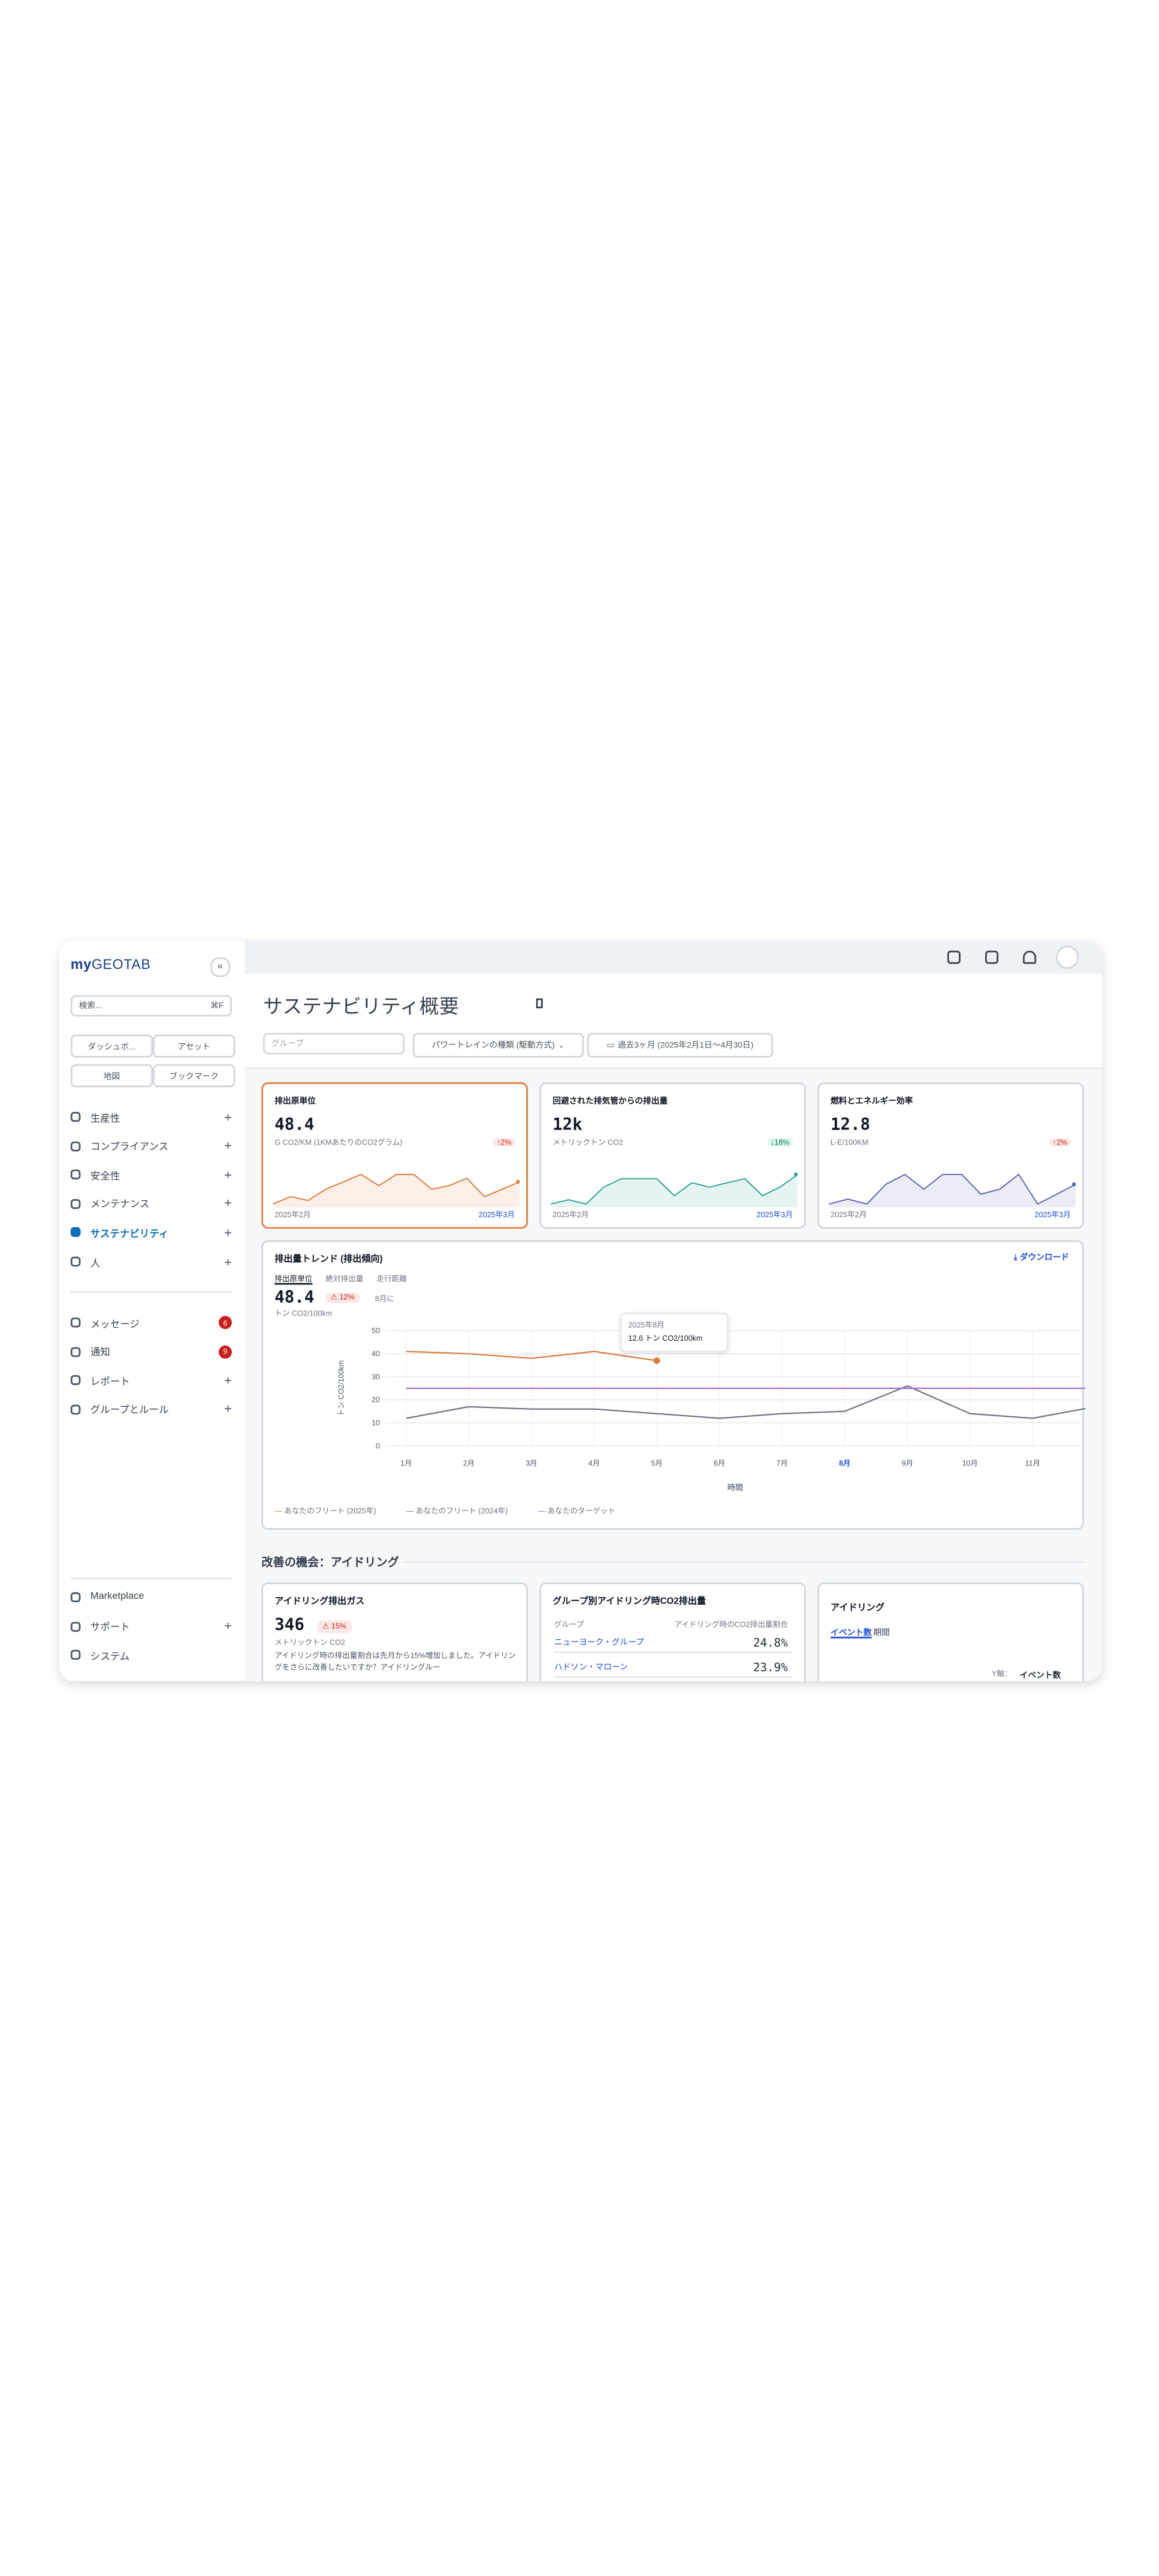 This screenshot has width=1159, height=2576. Describe the element at coordinates (339, 1626) in the screenshot. I see `badge-text: 15%` at that location.